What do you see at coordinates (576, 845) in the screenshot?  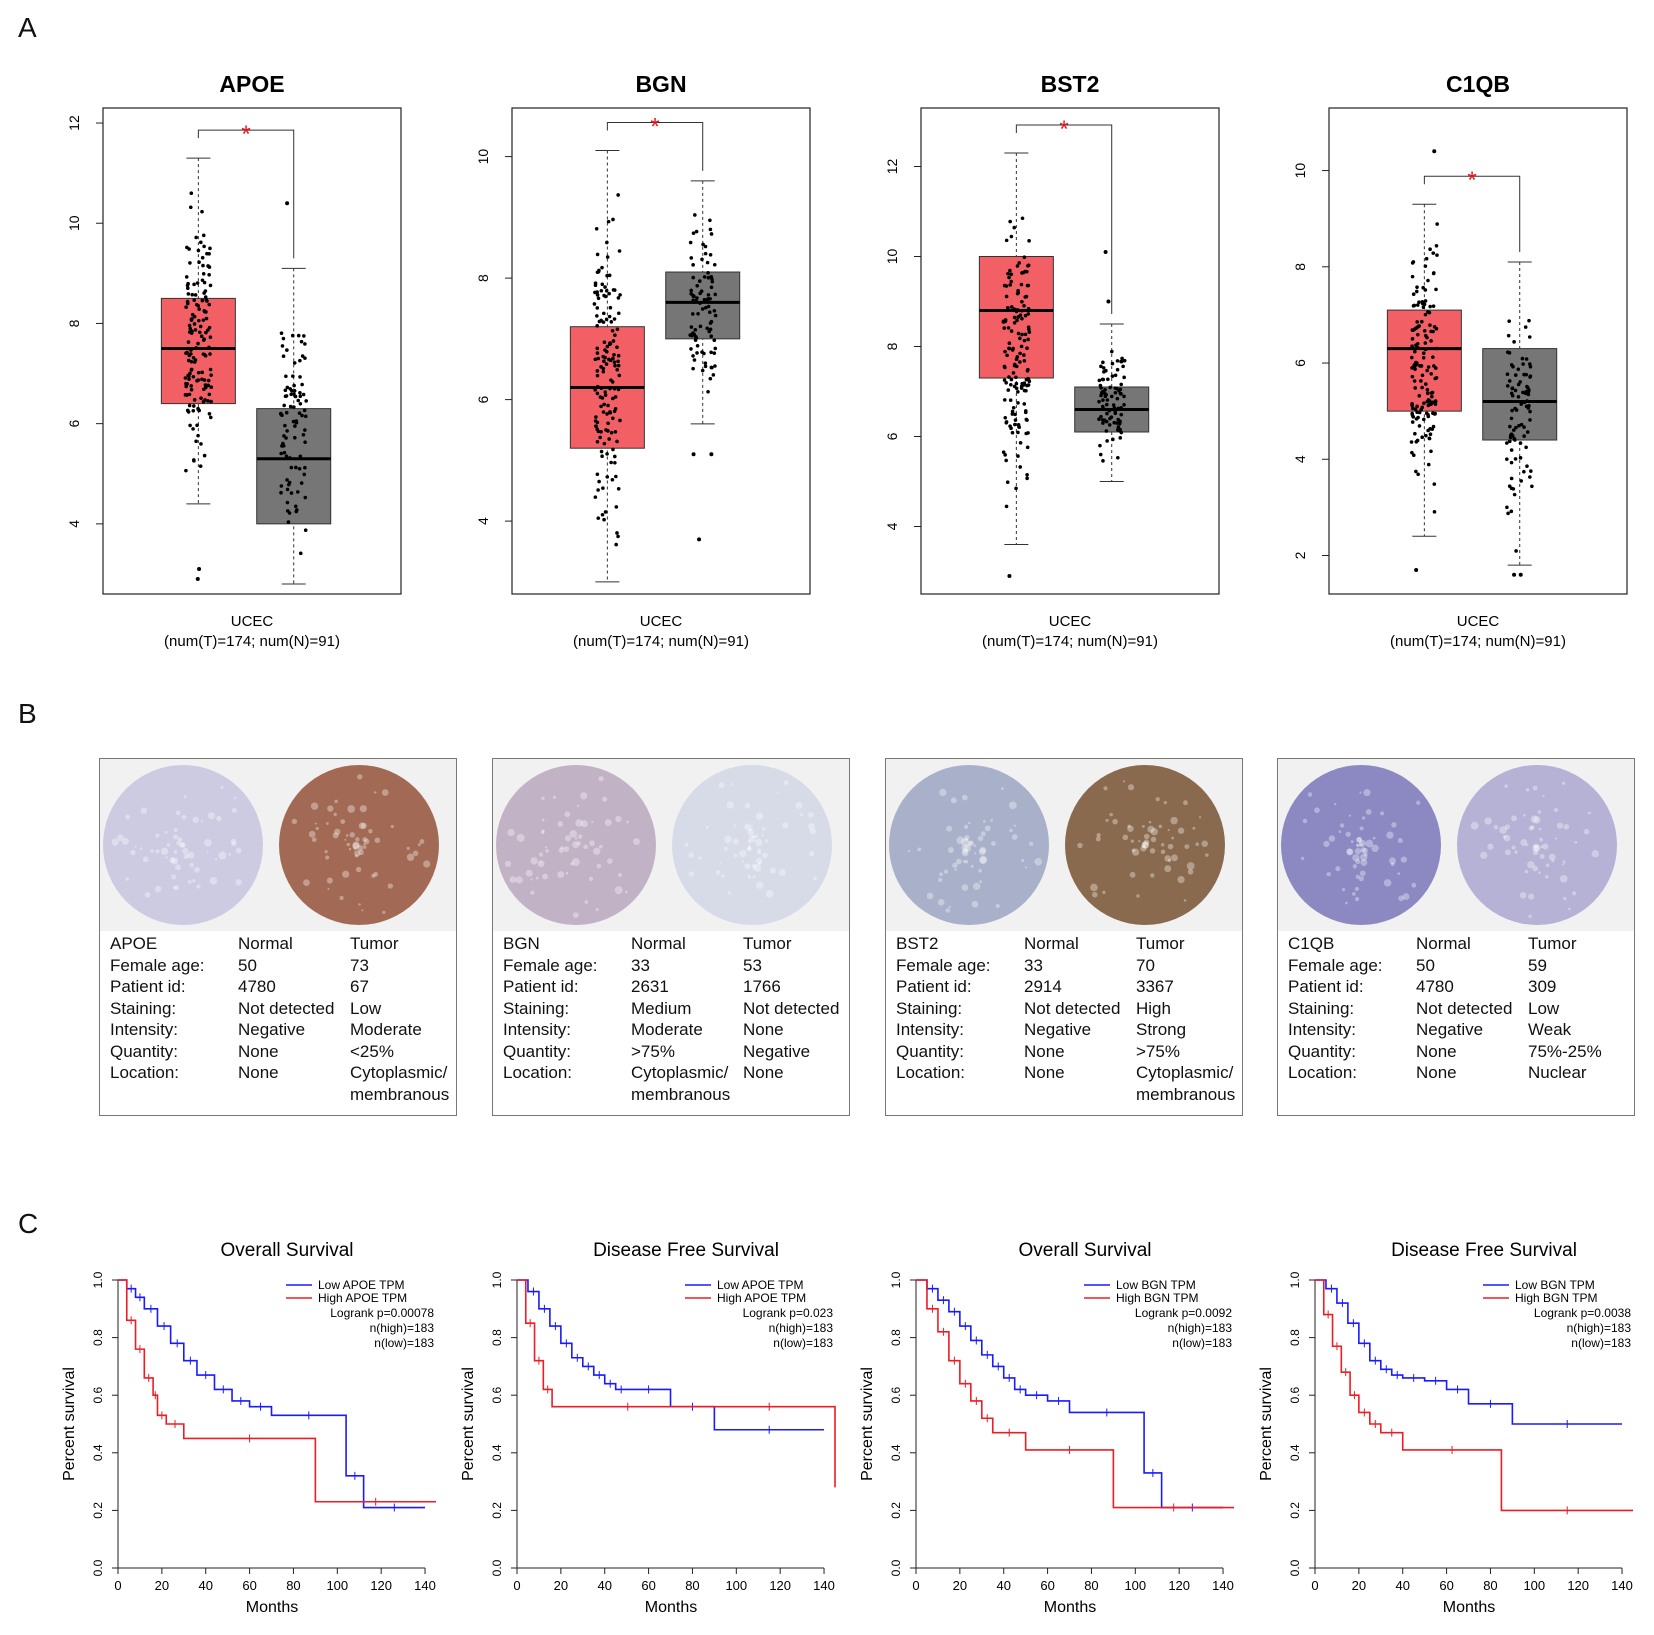 I see `normal-tissue-core` at bounding box center [576, 845].